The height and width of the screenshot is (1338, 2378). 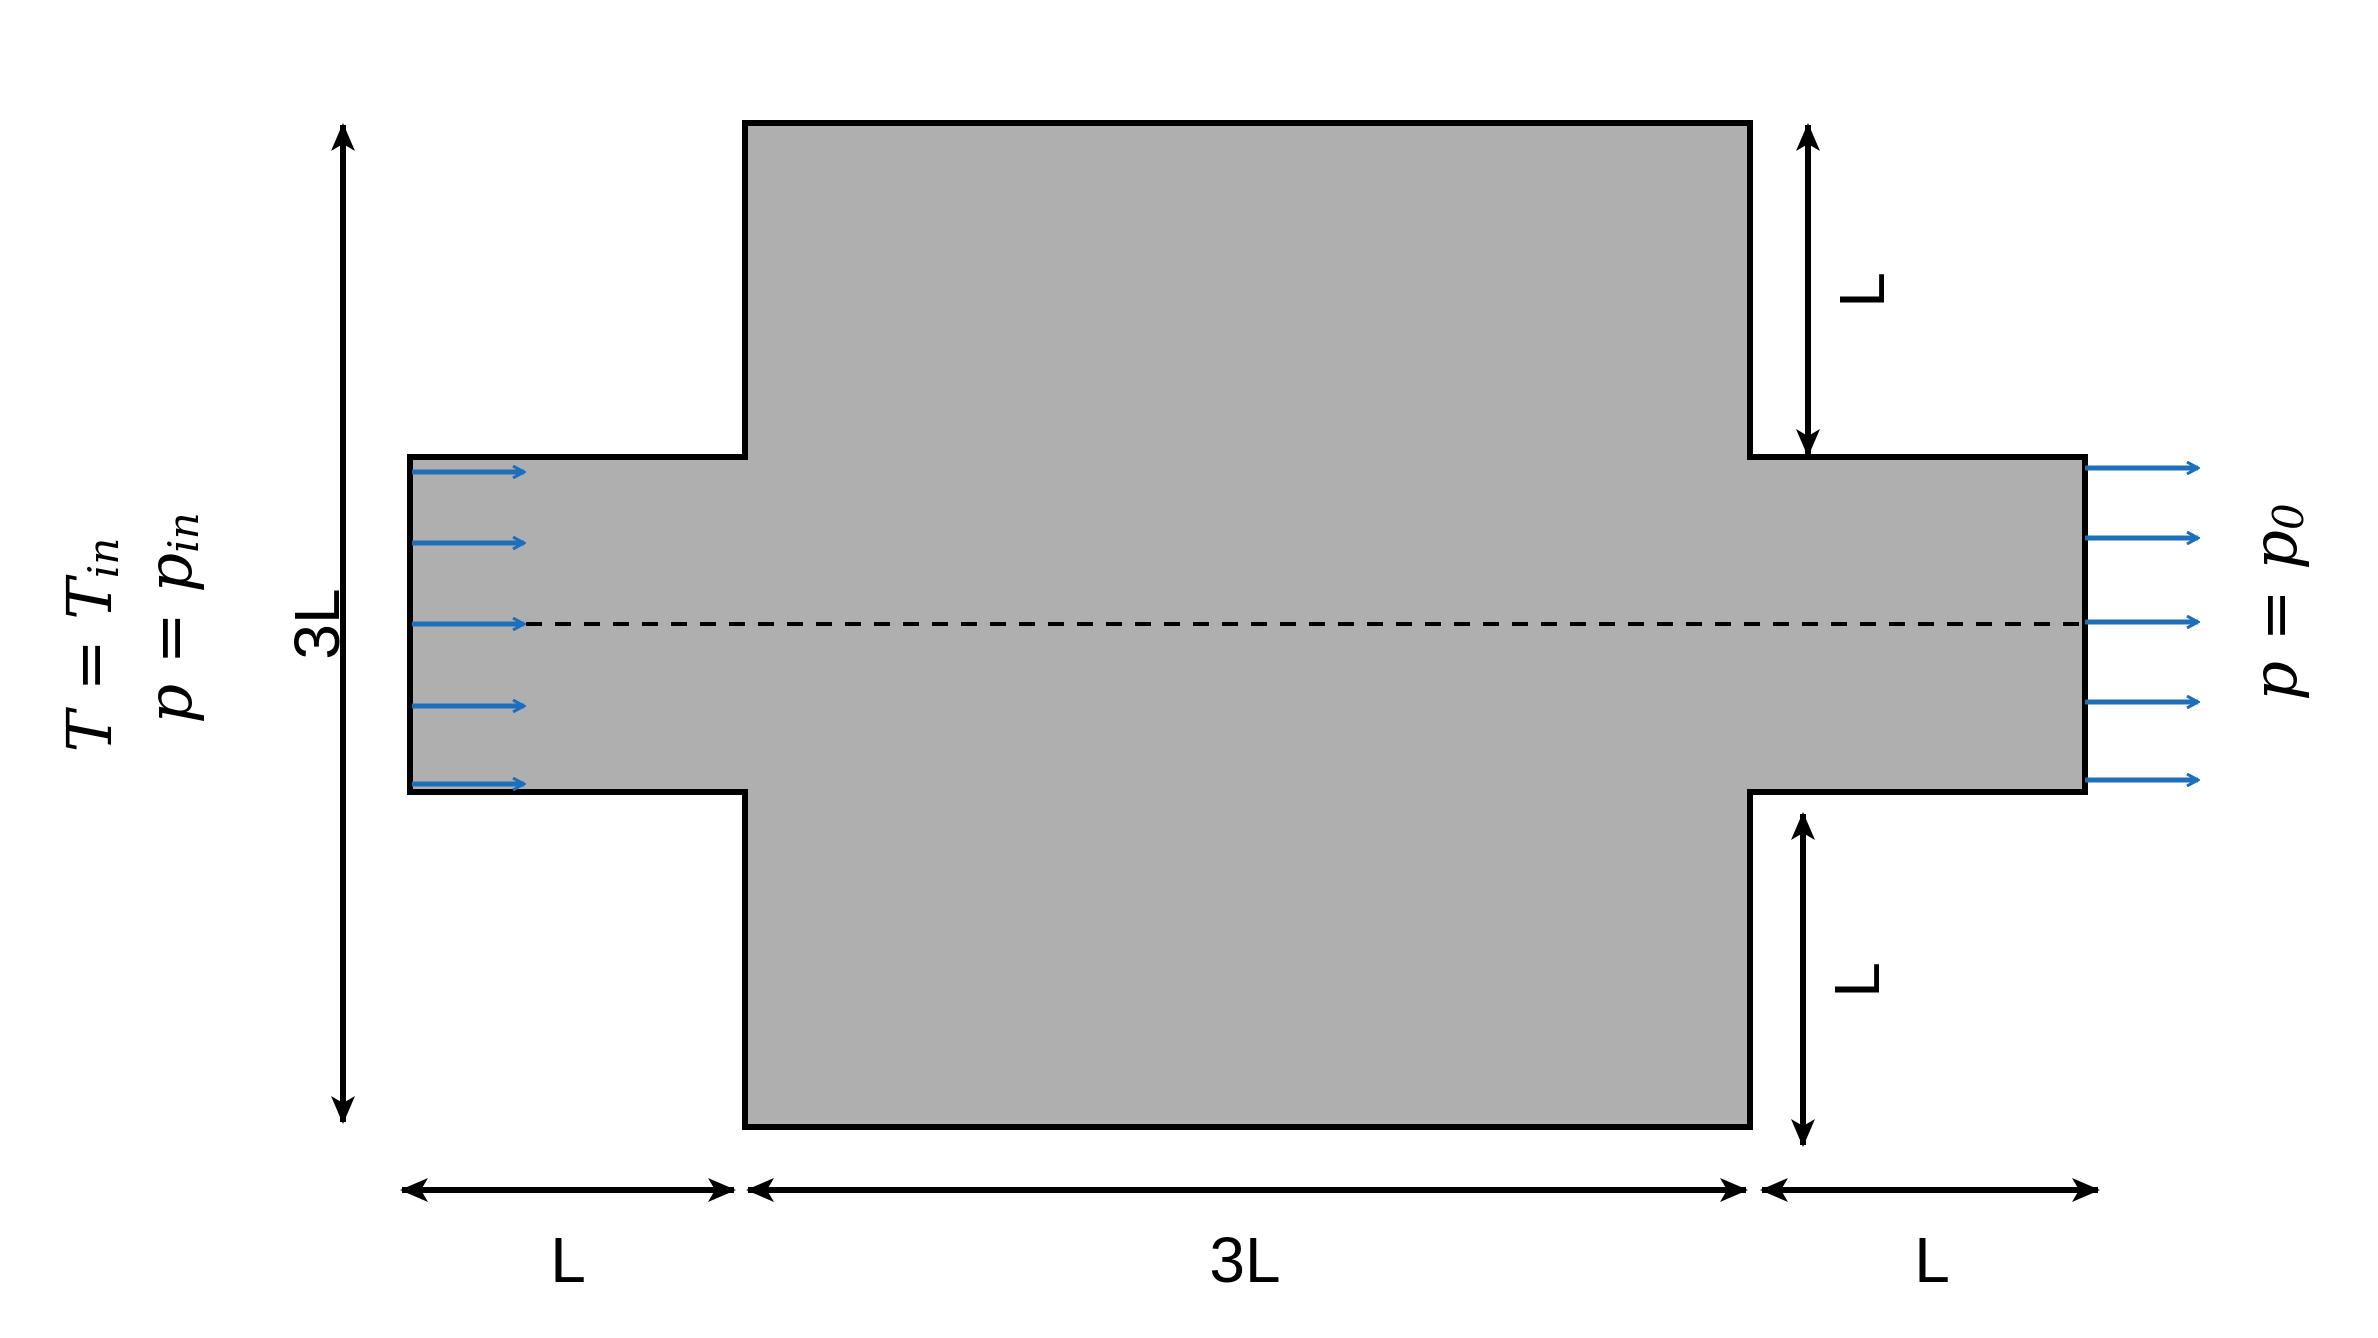 What do you see at coordinates (317, 623) in the screenshot?
I see `total-height-label: 3L` at bounding box center [317, 623].